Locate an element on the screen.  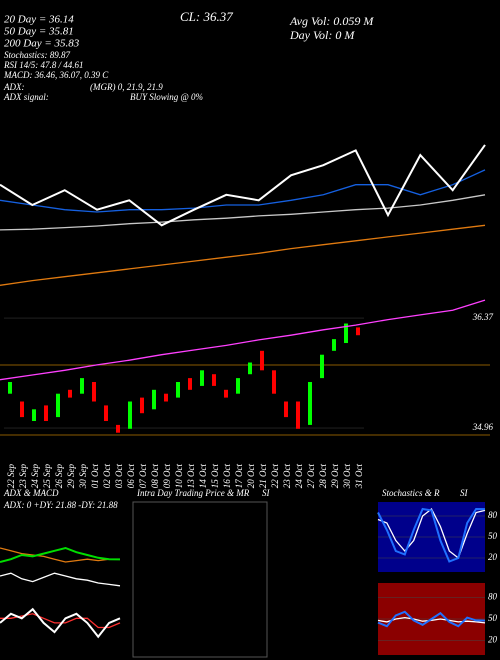
x-tick-label: 27 Oct is located at coordinates (311, 476).